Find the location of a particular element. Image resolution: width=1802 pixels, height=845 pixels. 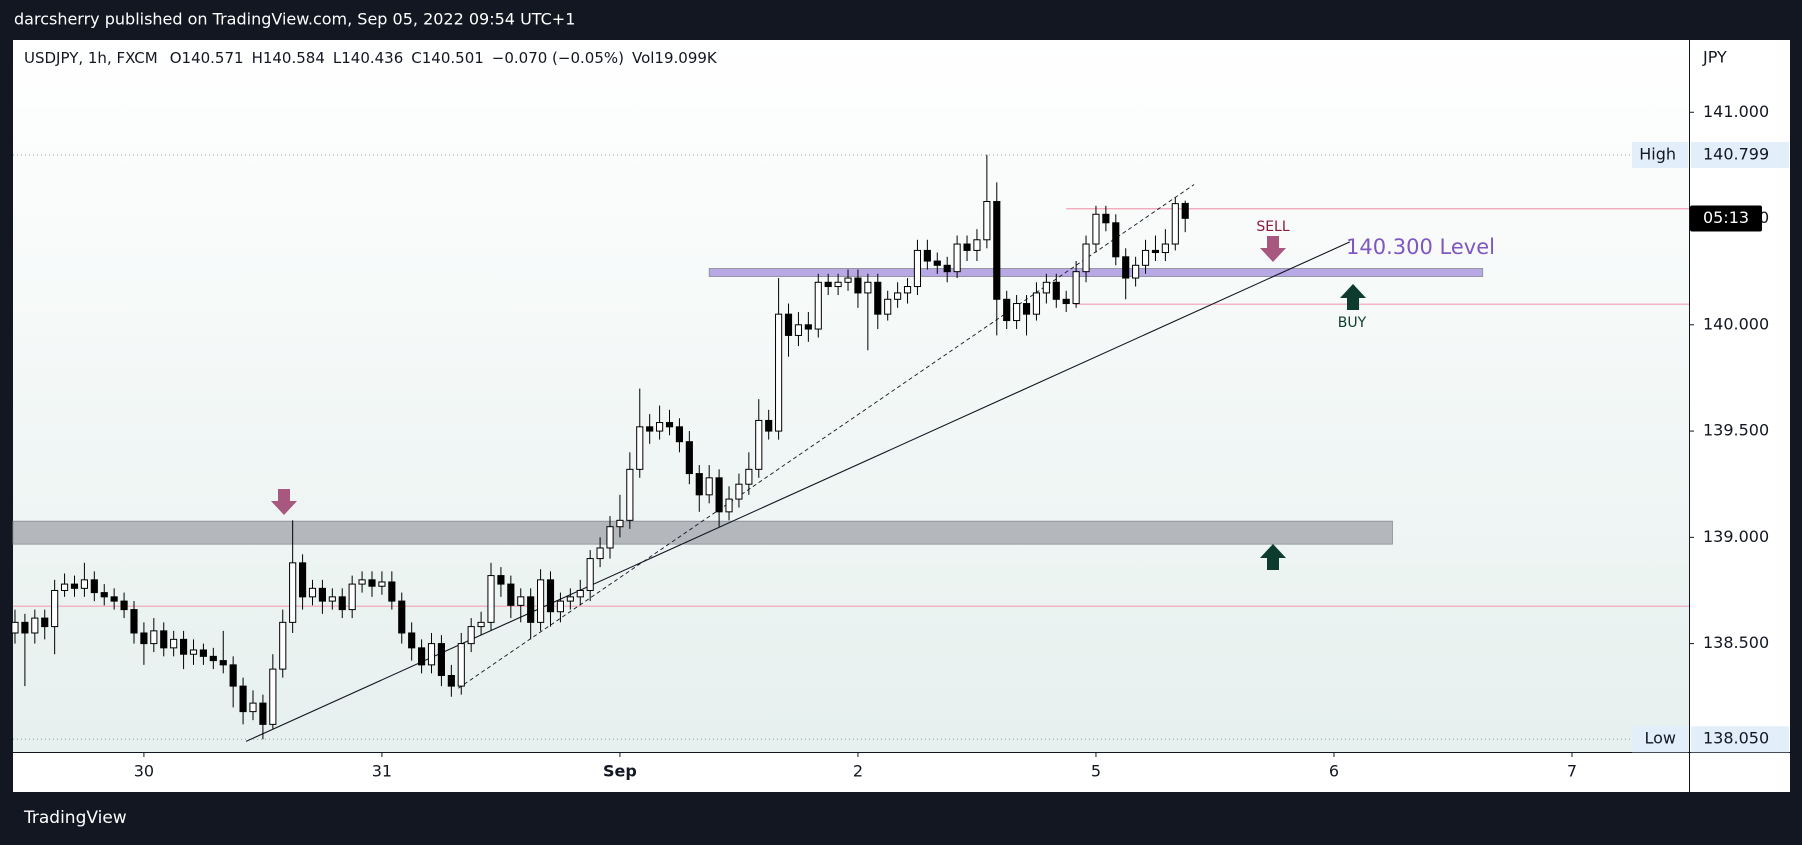

buy-label: BUY is located at coordinates (1352, 323).